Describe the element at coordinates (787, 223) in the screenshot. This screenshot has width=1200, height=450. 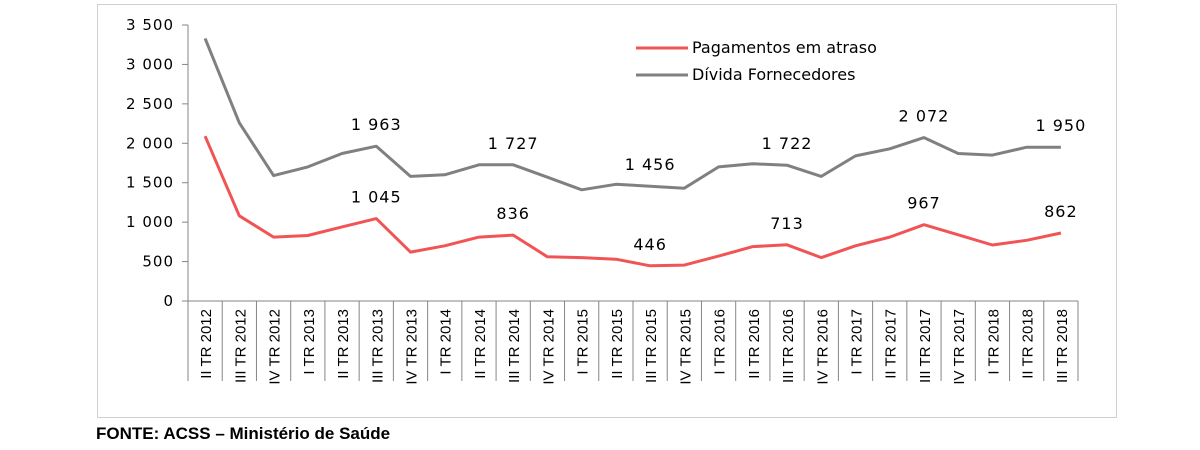
I see `data-label: 713` at that location.